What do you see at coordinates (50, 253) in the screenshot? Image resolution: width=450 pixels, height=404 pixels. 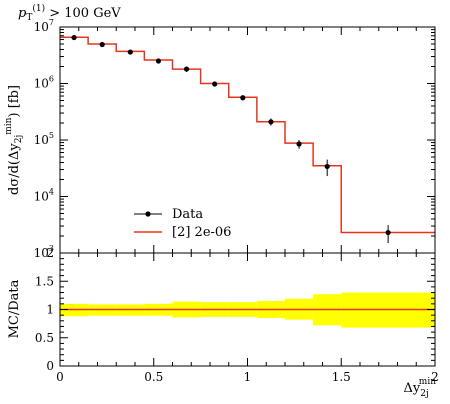 I see `ratio-y-tick-label: 2` at bounding box center [50, 253].